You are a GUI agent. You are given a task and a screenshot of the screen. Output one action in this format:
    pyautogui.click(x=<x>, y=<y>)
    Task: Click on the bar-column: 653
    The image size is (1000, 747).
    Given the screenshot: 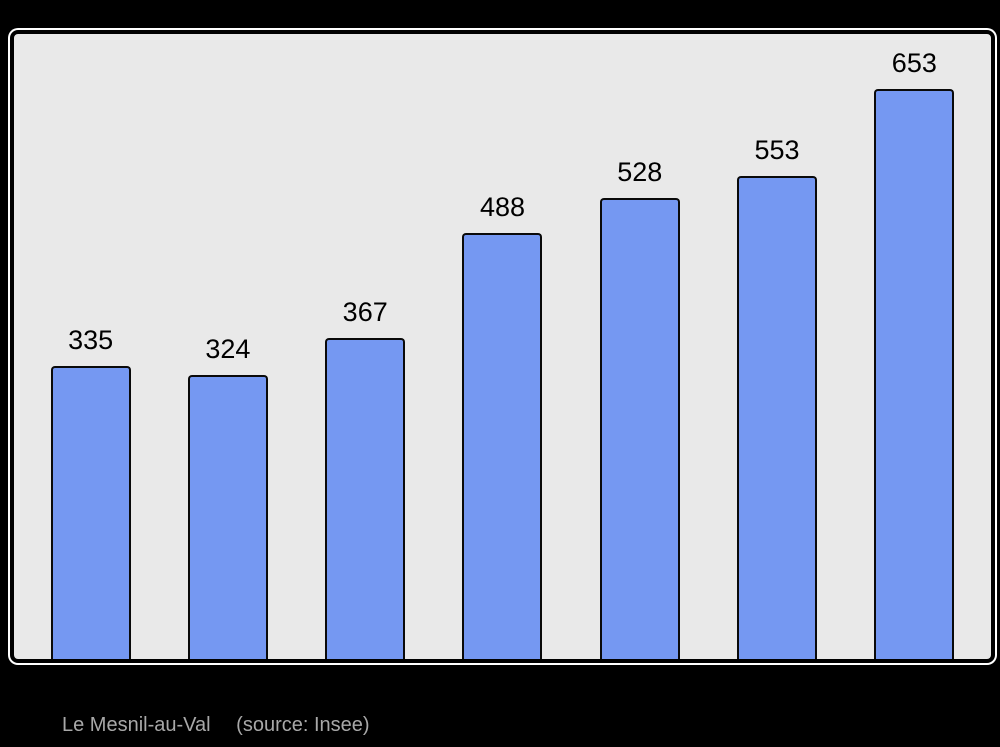 What is the action you would take?
    pyautogui.click(x=914, y=353)
    